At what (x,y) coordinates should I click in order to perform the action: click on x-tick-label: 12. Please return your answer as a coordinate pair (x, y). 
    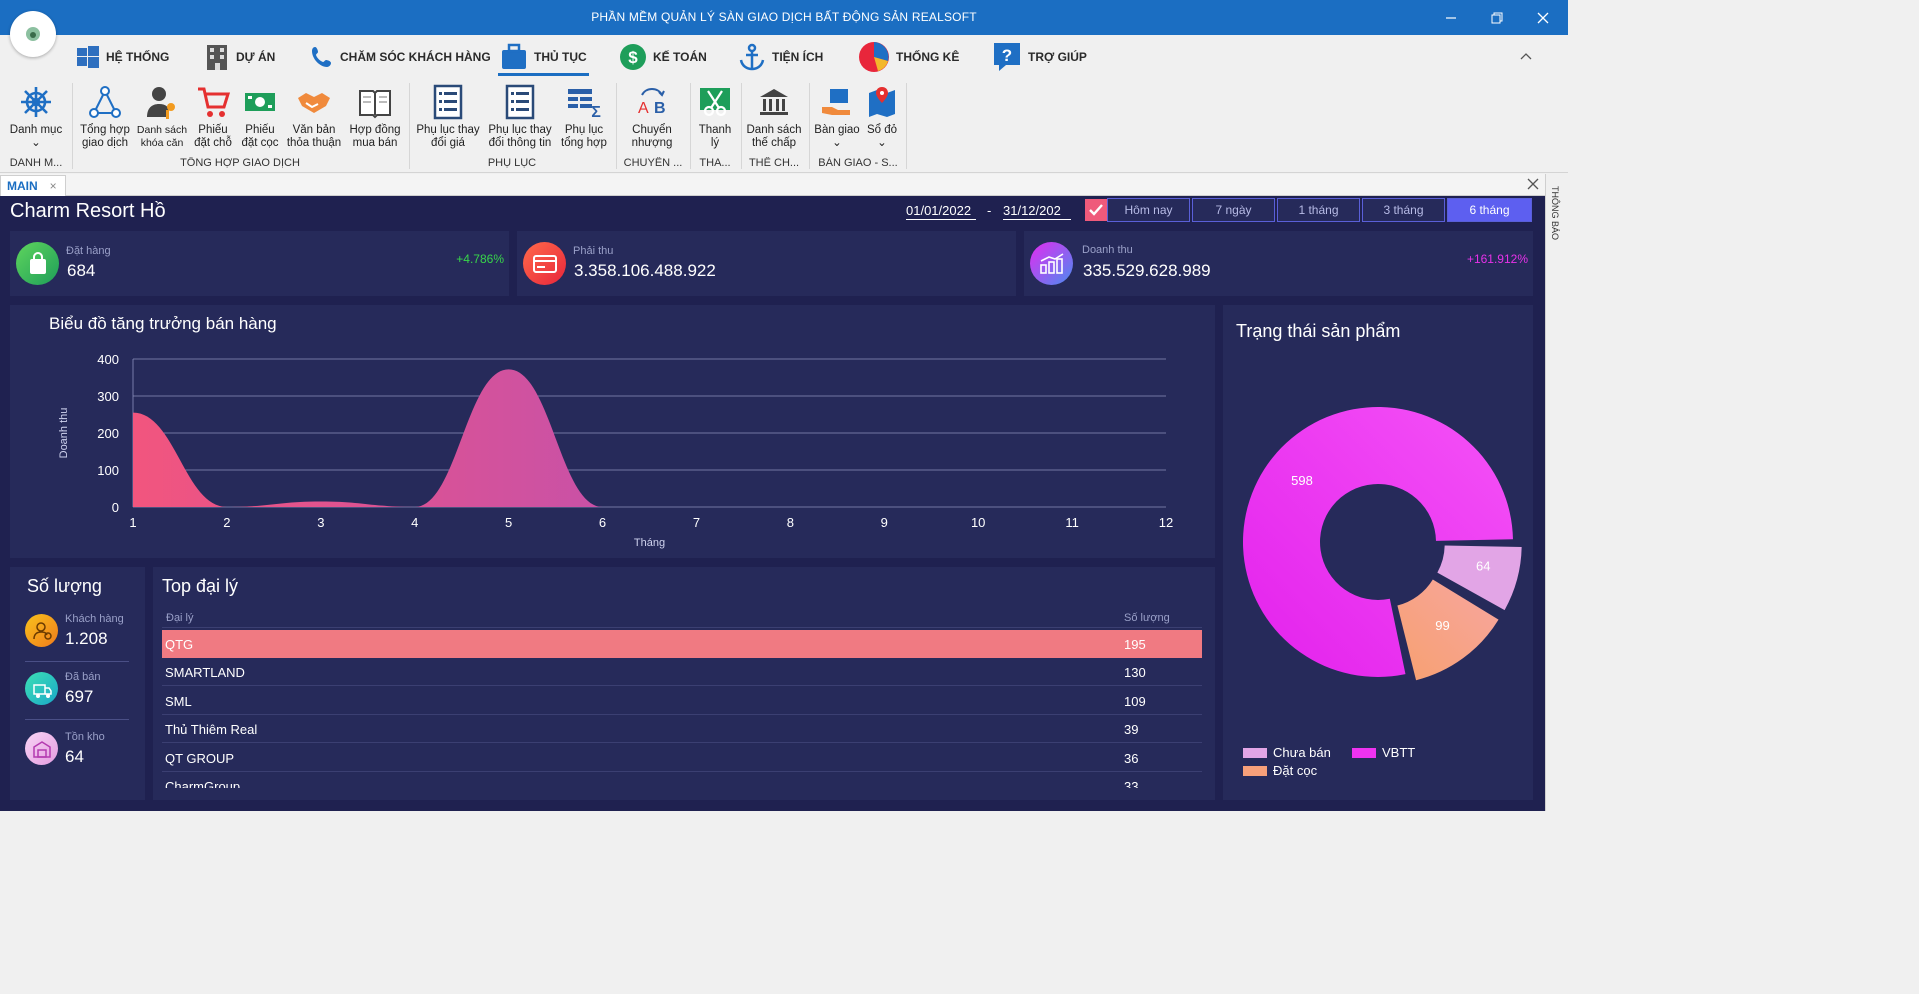
    Looking at the image, I should click on (1166, 522).